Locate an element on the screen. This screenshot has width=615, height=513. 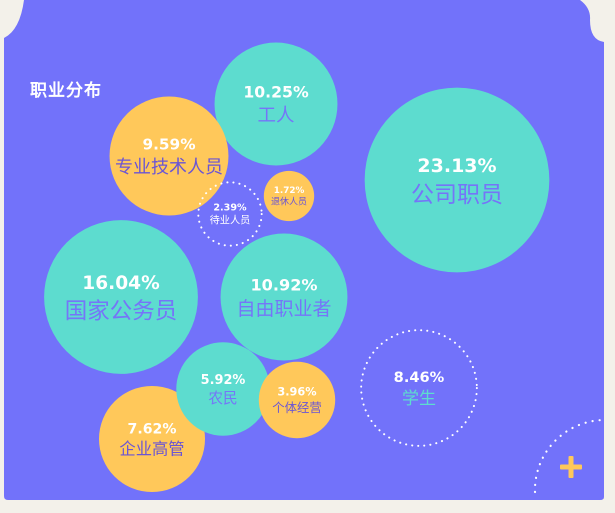
bubble-6: 8.46% 学生 is located at coordinates (419, 388).